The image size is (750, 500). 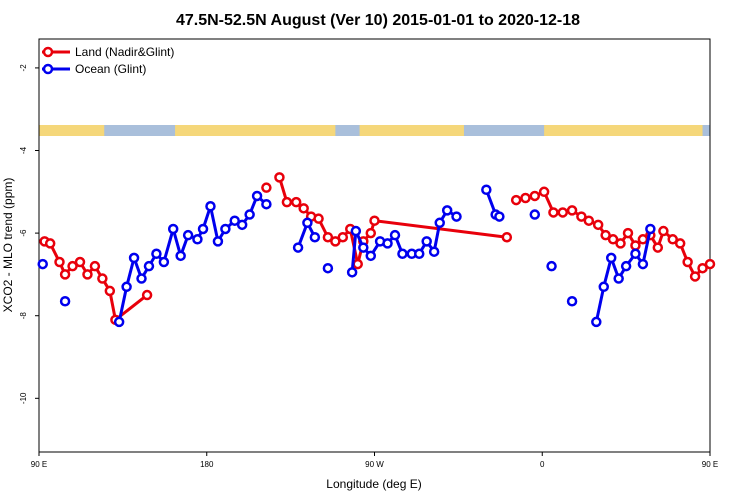 What do you see at coordinates (8, 245) in the screenshot?
I see `y-axis-label: XCO2 - MLO trend (ppm)` at bounding box center [8, 245].